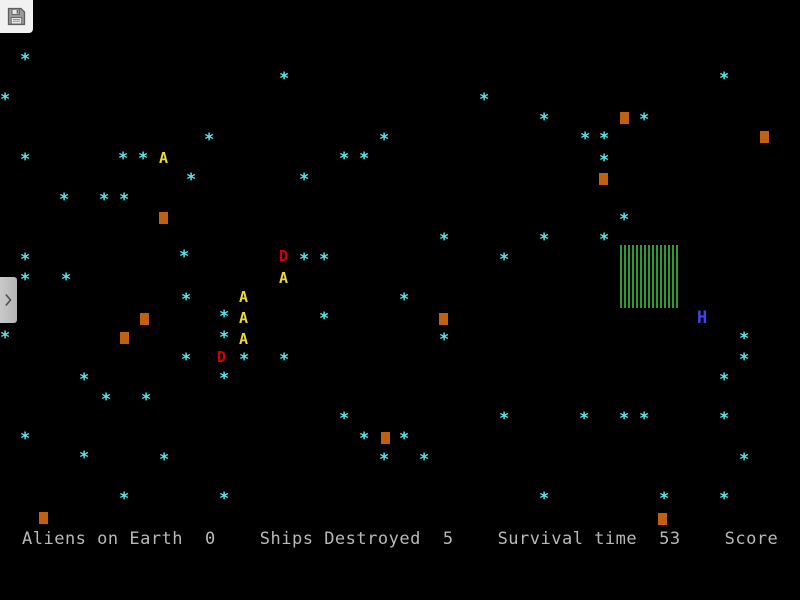 This screenshot has width=800, height=600. What do you see at coordinates (340, 539) in the screenshot?
I see `ships-destroyed-label: Ships Destroyed` at bounding box center [340, 539].